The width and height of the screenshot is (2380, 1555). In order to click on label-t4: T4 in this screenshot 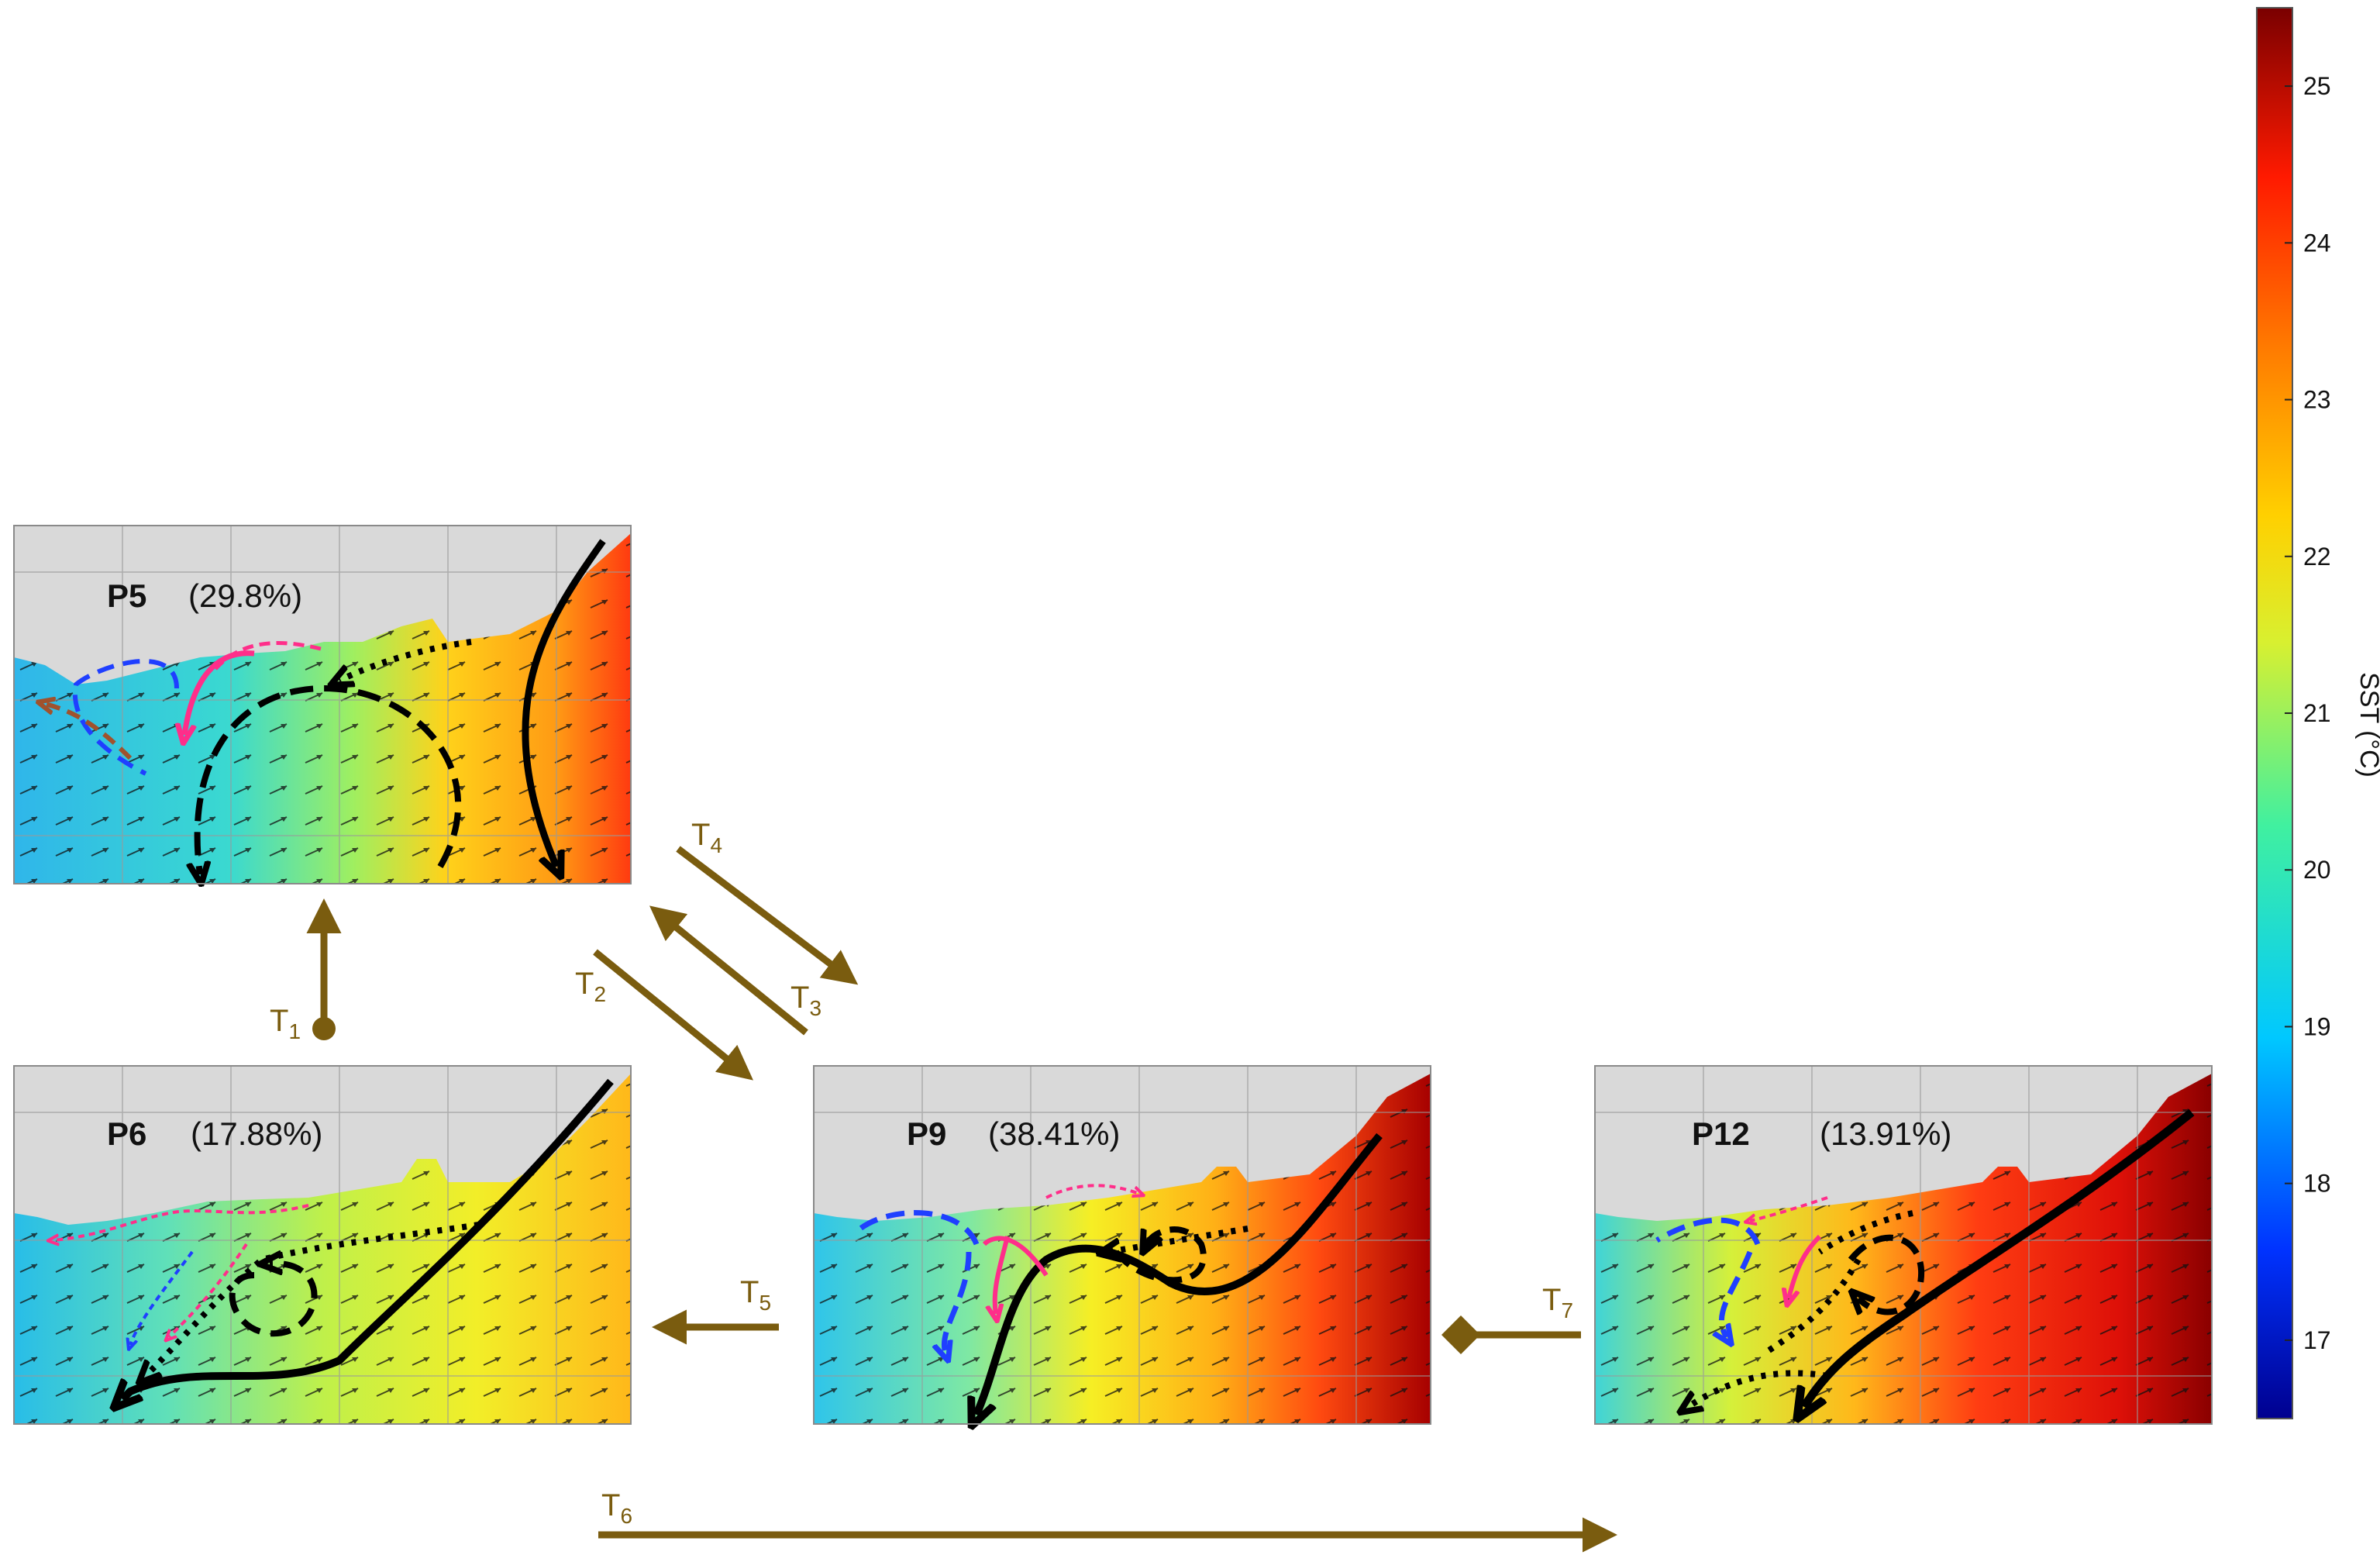, I will do `click(707, 837)`.